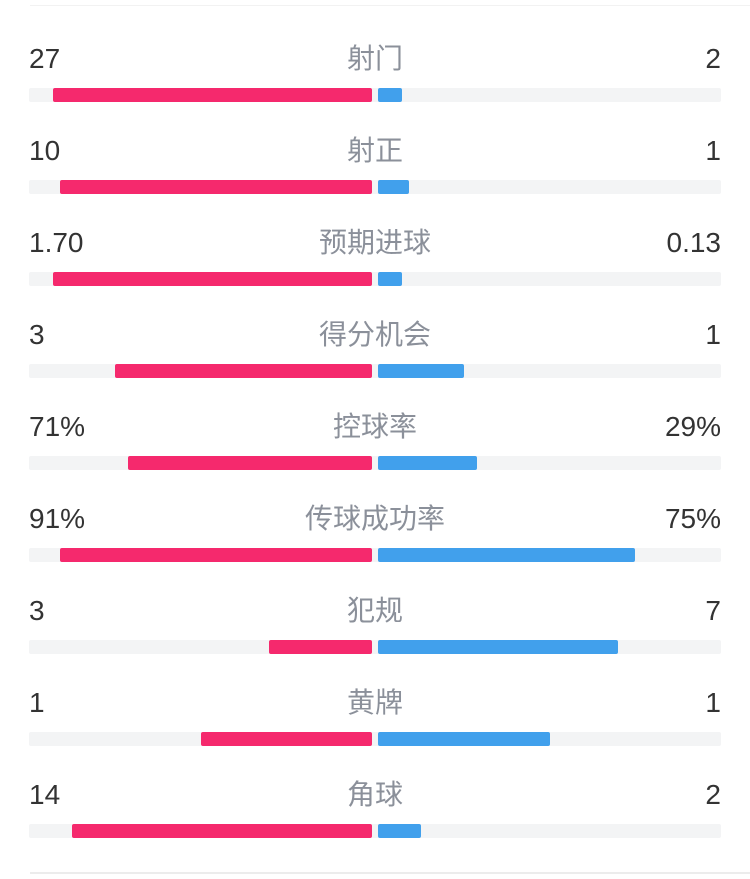 This screenshot has width=750, height=879. Describe the element at coordinates (692, 426) in the screenshot. I see `away-value: 29%` at that location.